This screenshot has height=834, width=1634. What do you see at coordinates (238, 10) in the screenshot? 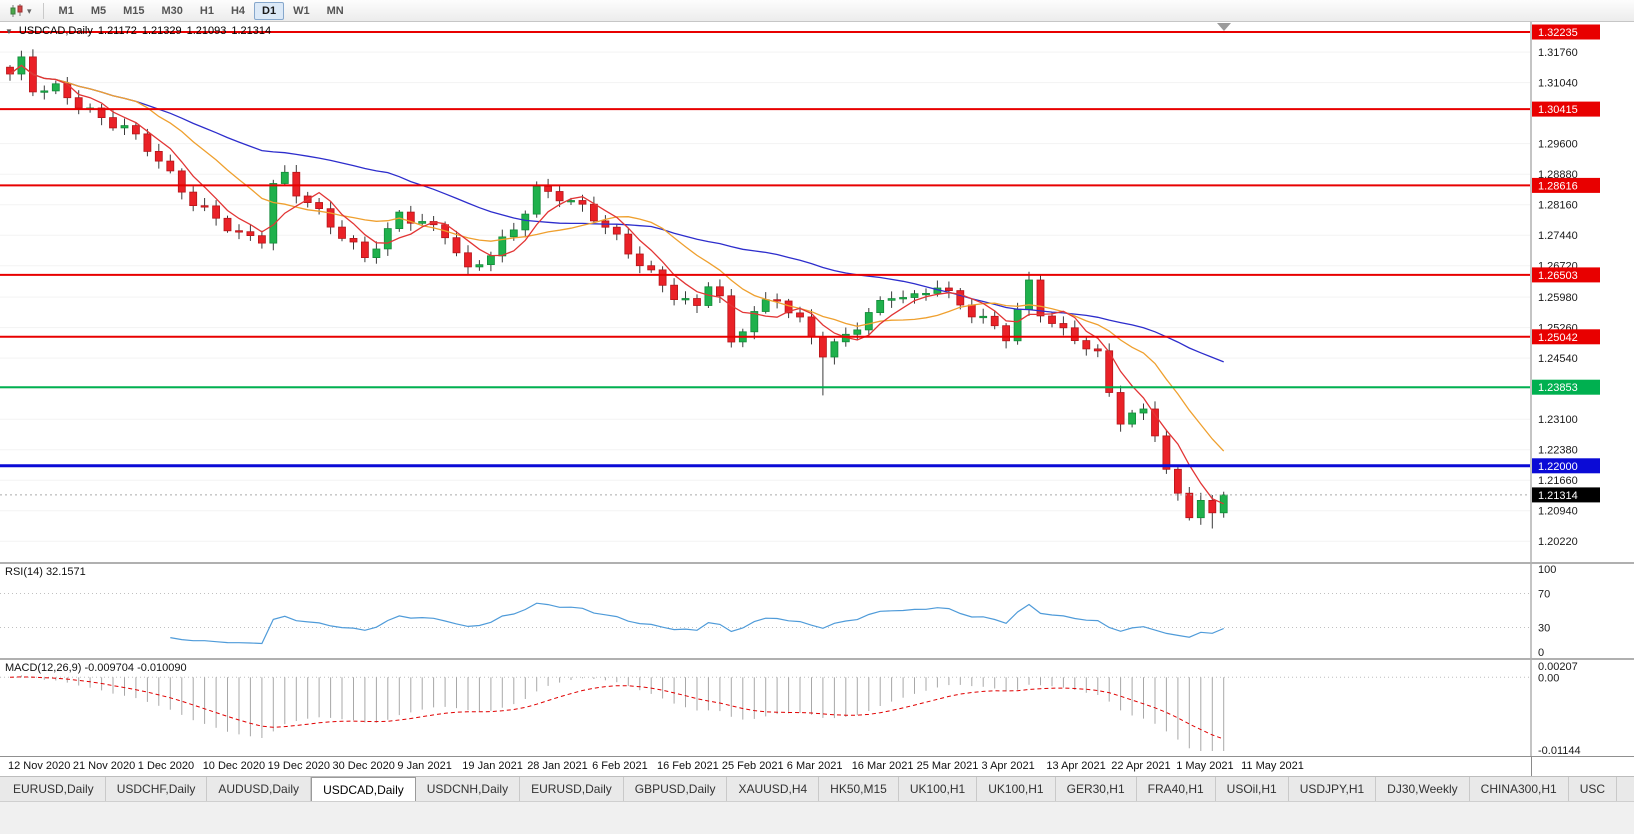
I see `timeframe-h4-button: H4` at bounding box center [238, 10].